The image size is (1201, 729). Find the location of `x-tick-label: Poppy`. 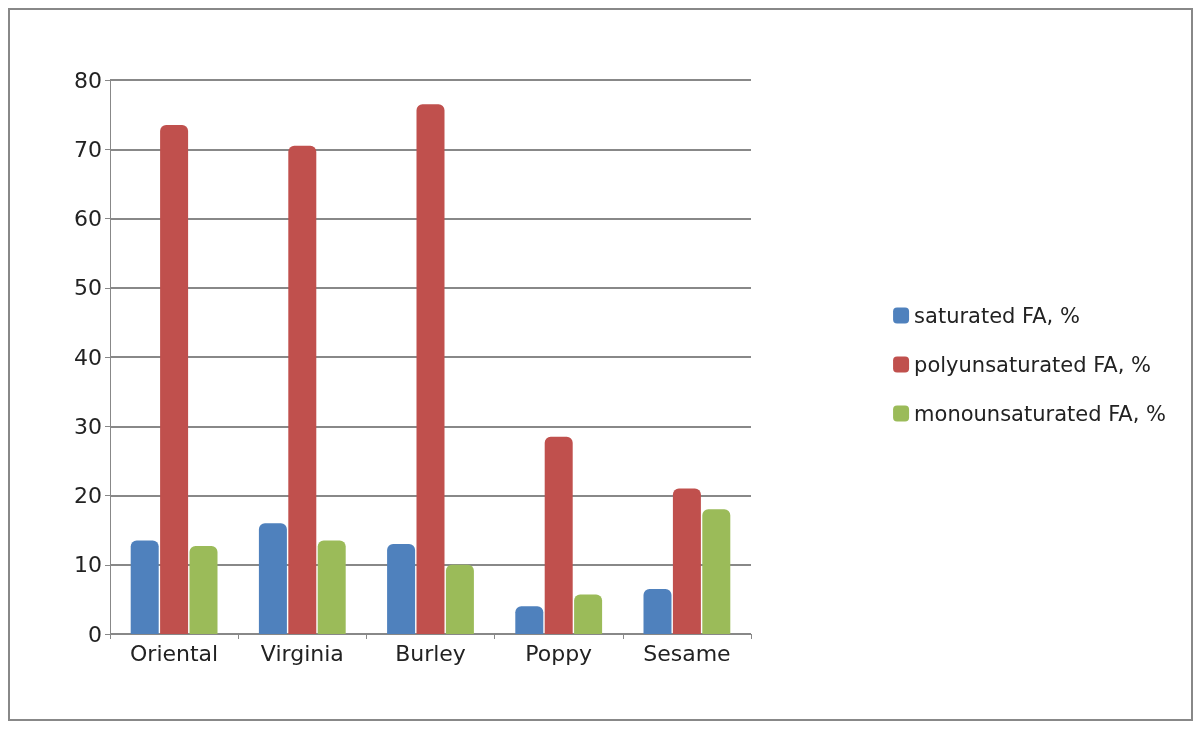

x-tick-label: Poppy is located at coordinates (559, 653).